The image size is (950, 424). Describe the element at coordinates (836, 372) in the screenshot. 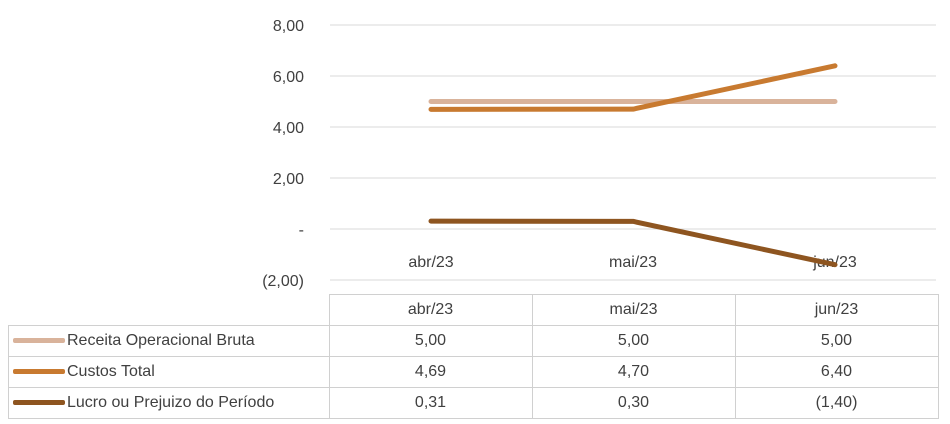

I see `table-cell: 6,40` at that location.